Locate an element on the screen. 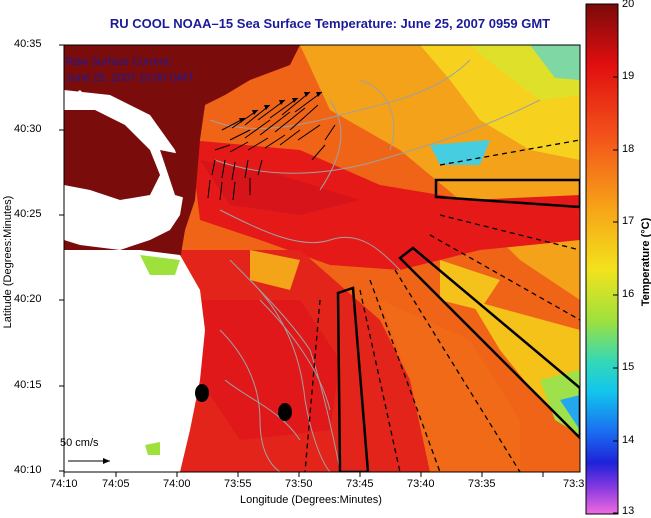 The image size is (651, 518). ytick-label: 40:20 is located at coordinates (28, 299).